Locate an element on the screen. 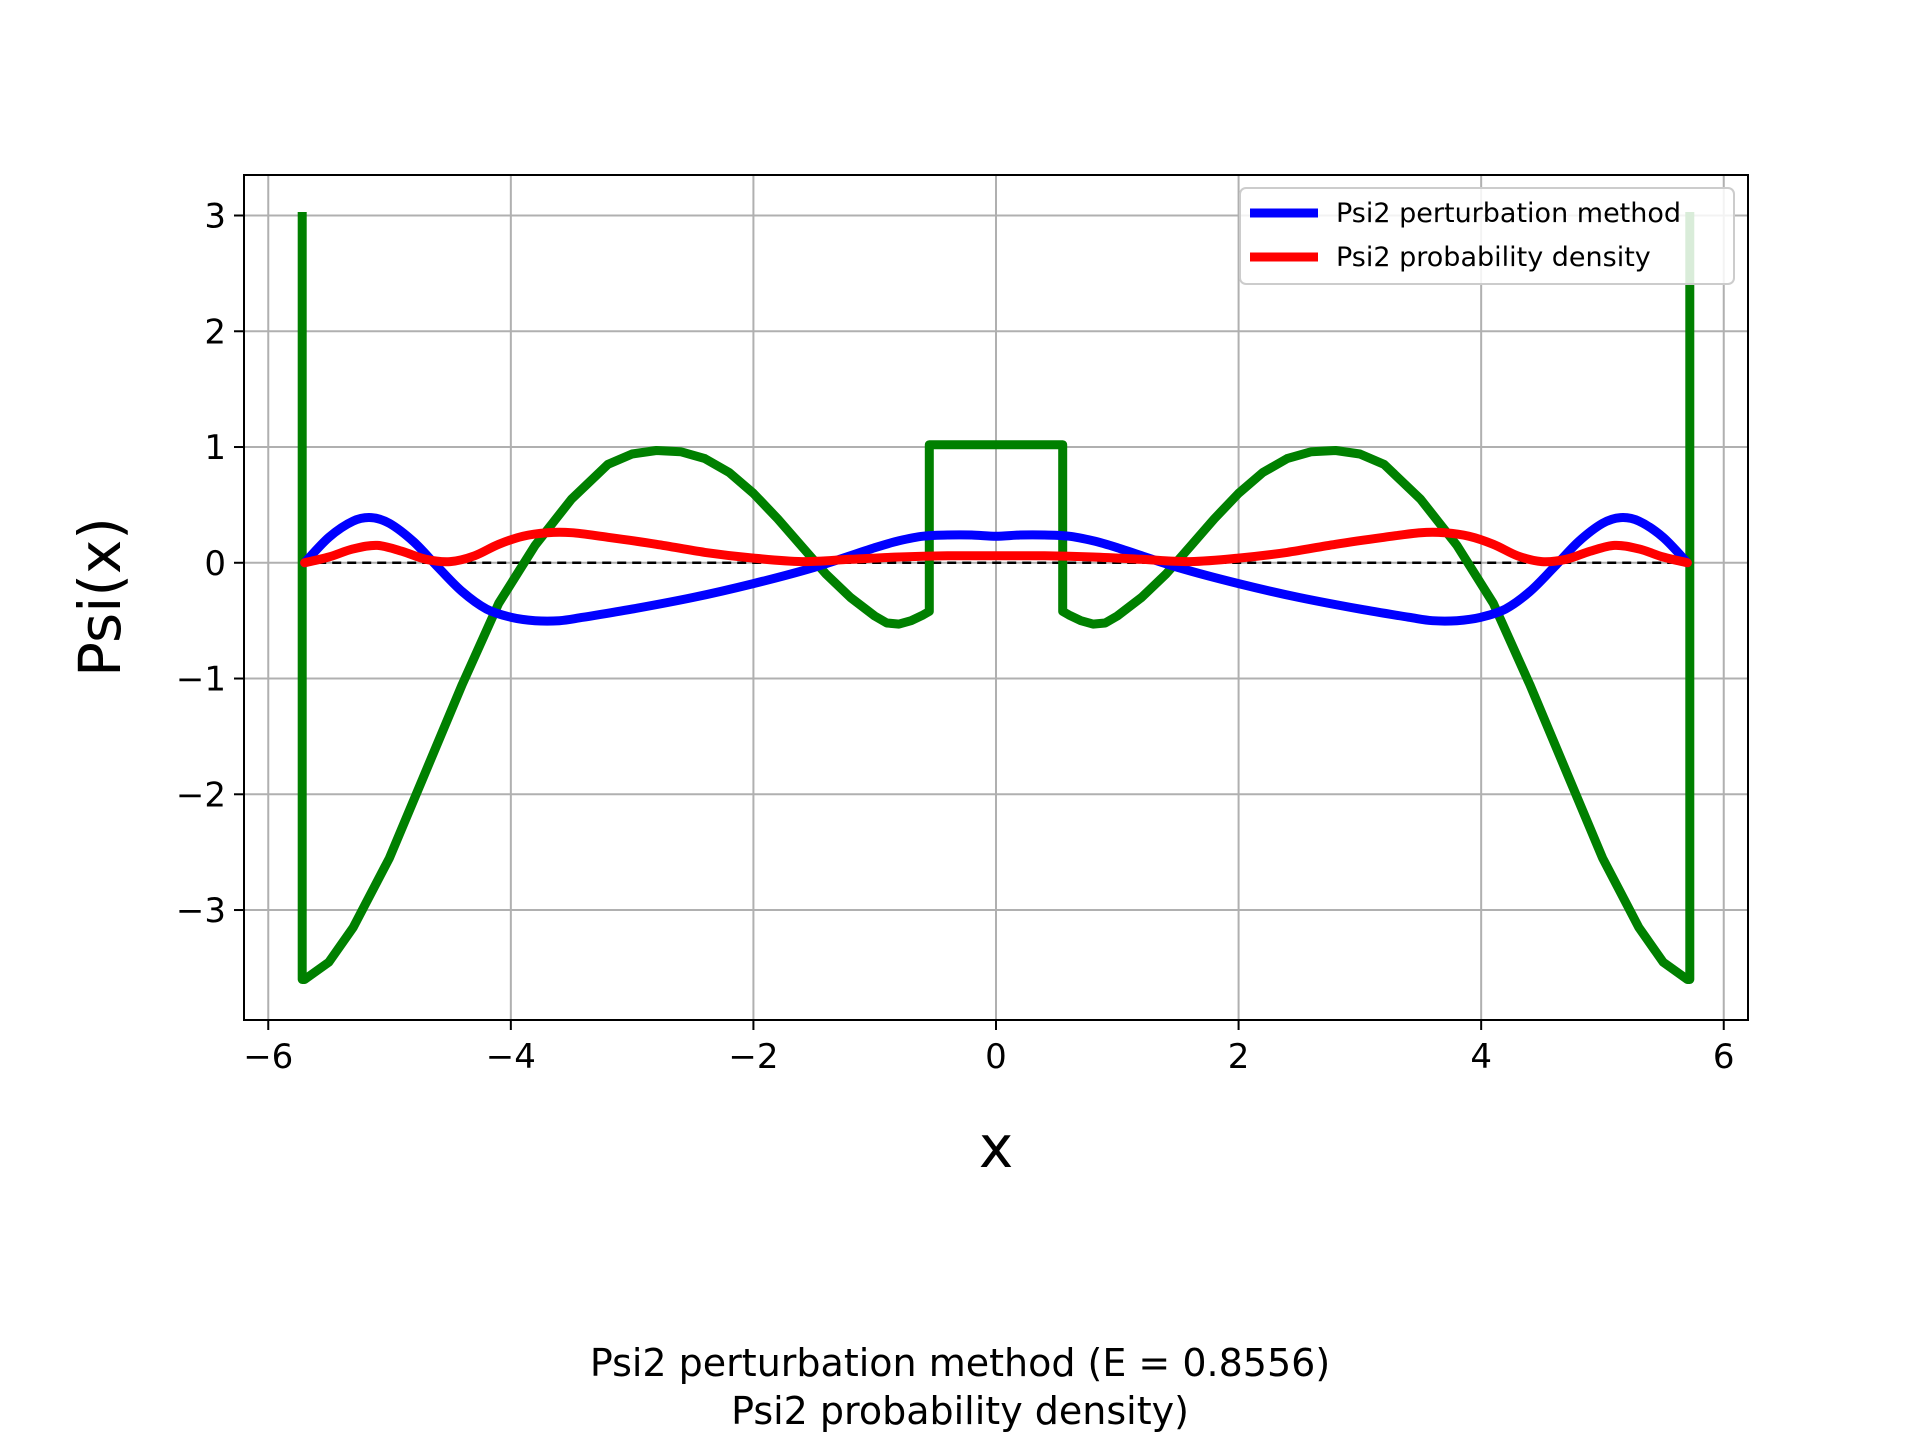 The image size is (1920, 1440). x-tick-label: 0 is located at coordinates (996, 1057).